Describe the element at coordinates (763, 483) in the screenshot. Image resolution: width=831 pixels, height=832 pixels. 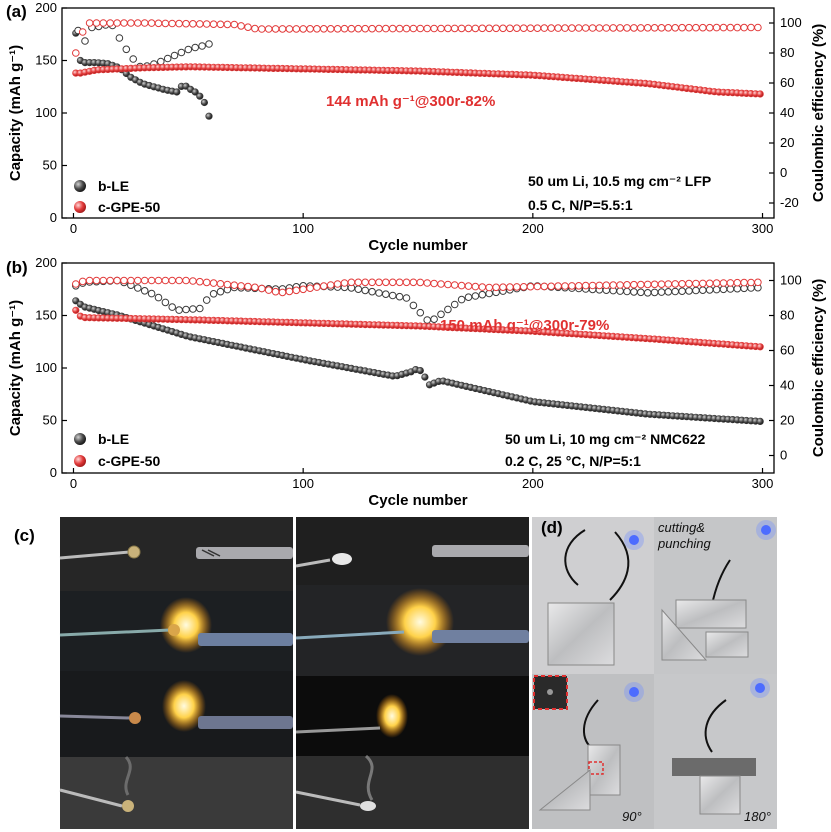
I see `x-tick-label: 300` at that location.